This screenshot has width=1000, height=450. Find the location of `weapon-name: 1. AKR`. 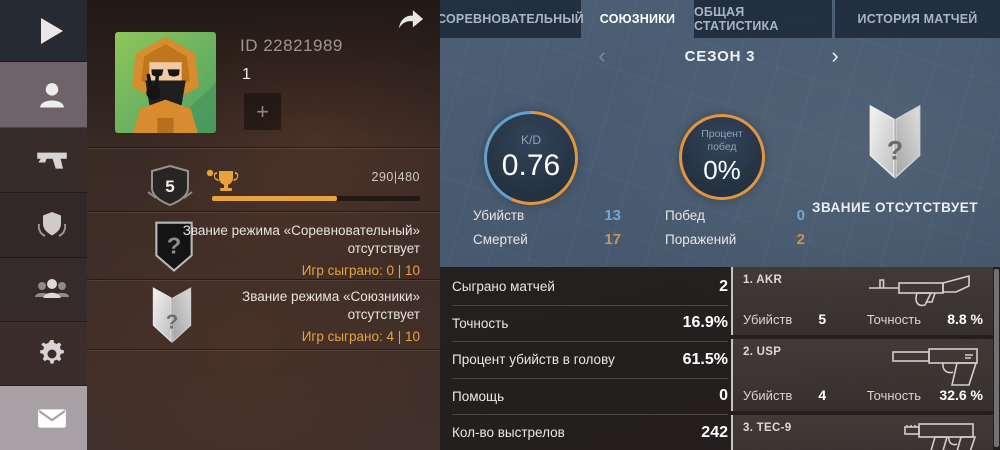

weapon-name: 1. AKR is located at coordinates (763, 280).